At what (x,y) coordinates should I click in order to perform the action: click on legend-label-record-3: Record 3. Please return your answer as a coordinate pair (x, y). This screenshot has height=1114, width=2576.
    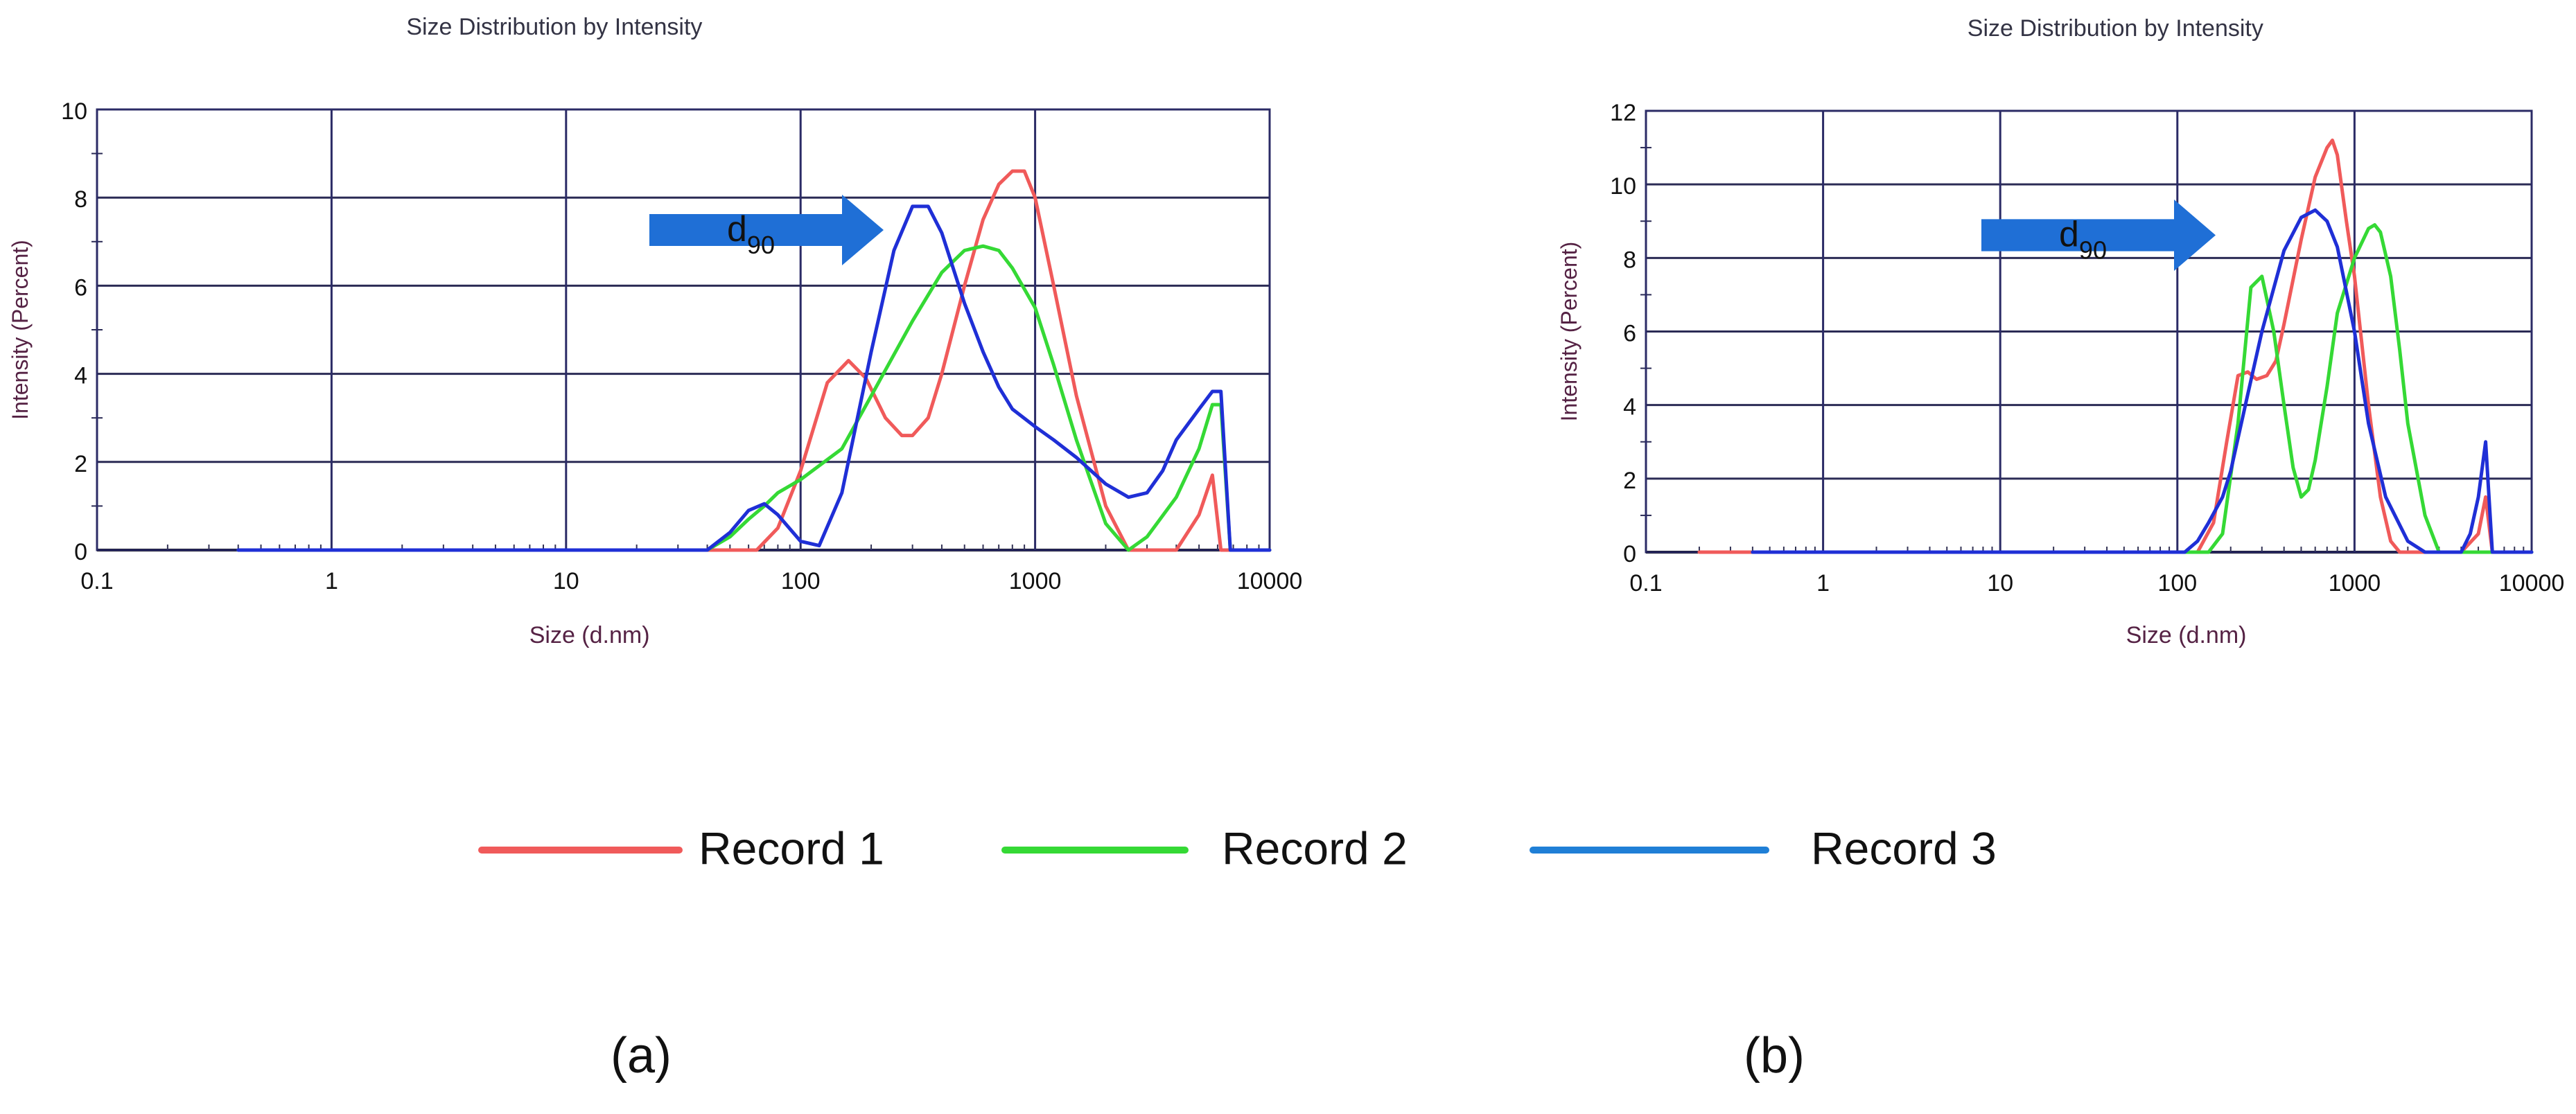
    Looking at the image, I should click on (1904, 848).